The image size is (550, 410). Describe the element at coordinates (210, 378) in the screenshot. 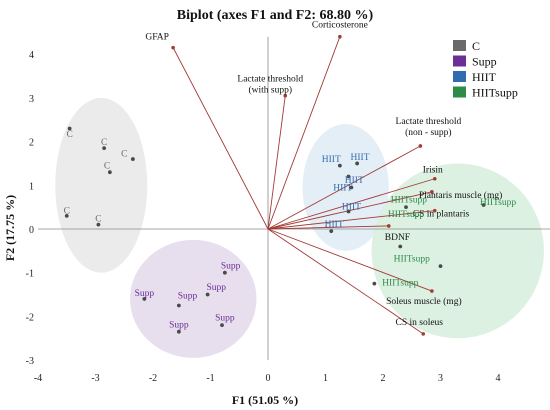

I see `x-tick-label: -1` at that location.